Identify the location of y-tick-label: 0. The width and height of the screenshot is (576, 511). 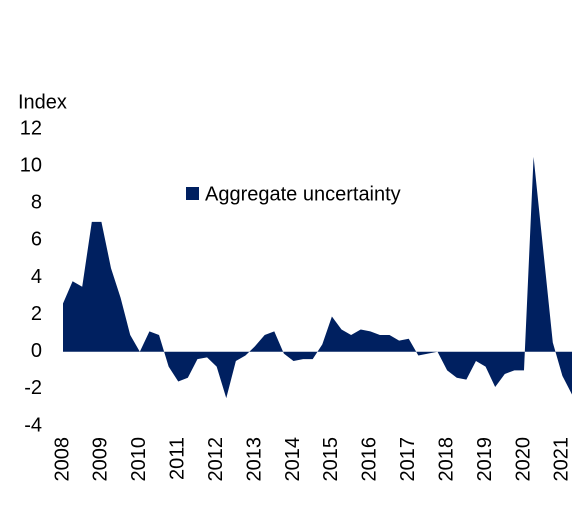
(36, 351).